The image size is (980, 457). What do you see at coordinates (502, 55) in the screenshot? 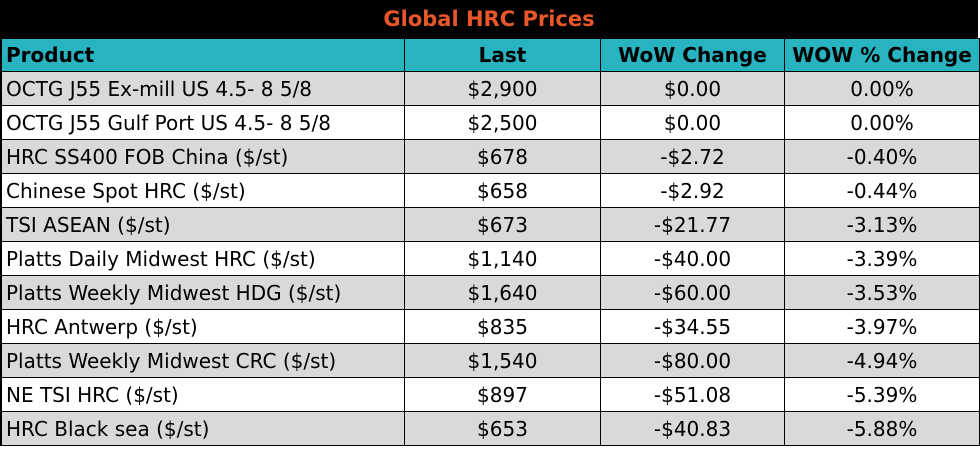
I see `header-last: Last` at bounding box center [502, 55].